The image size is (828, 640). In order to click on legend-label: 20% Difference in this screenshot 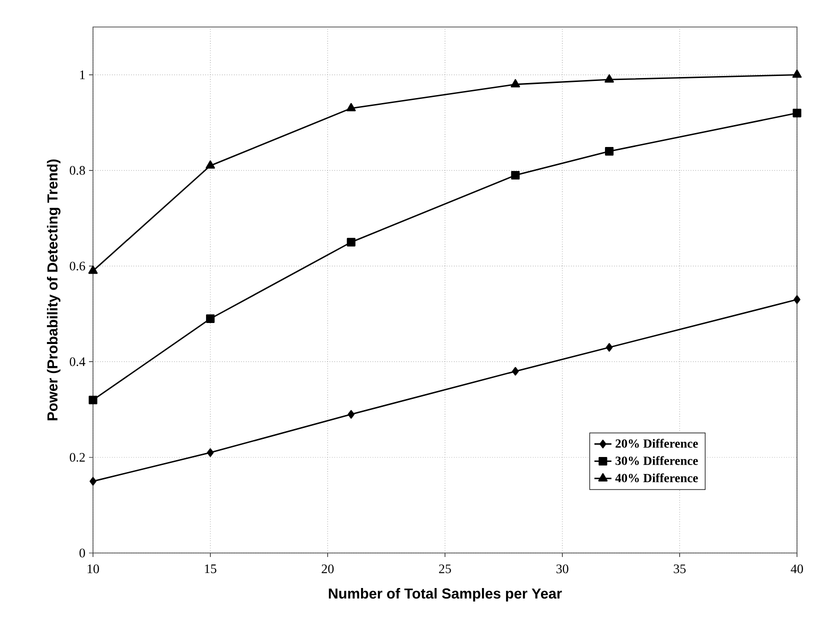, I will do `click(657, 443)`.